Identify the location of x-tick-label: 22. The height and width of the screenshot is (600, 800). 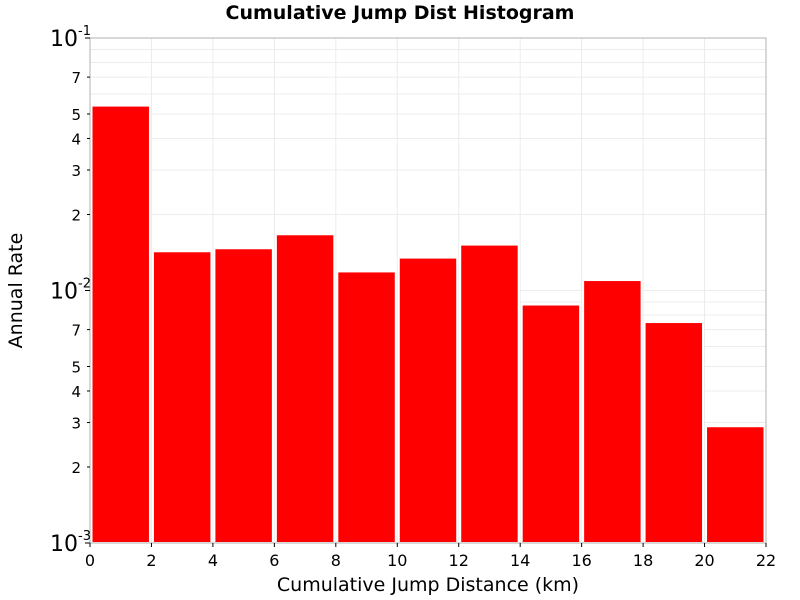
(766, 560).